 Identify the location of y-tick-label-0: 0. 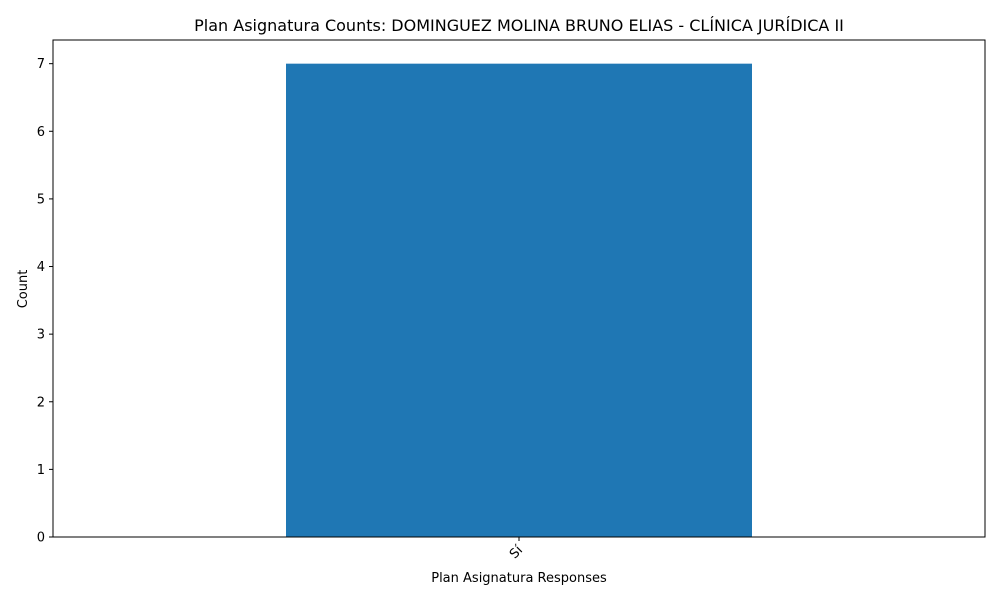
(41, 538).